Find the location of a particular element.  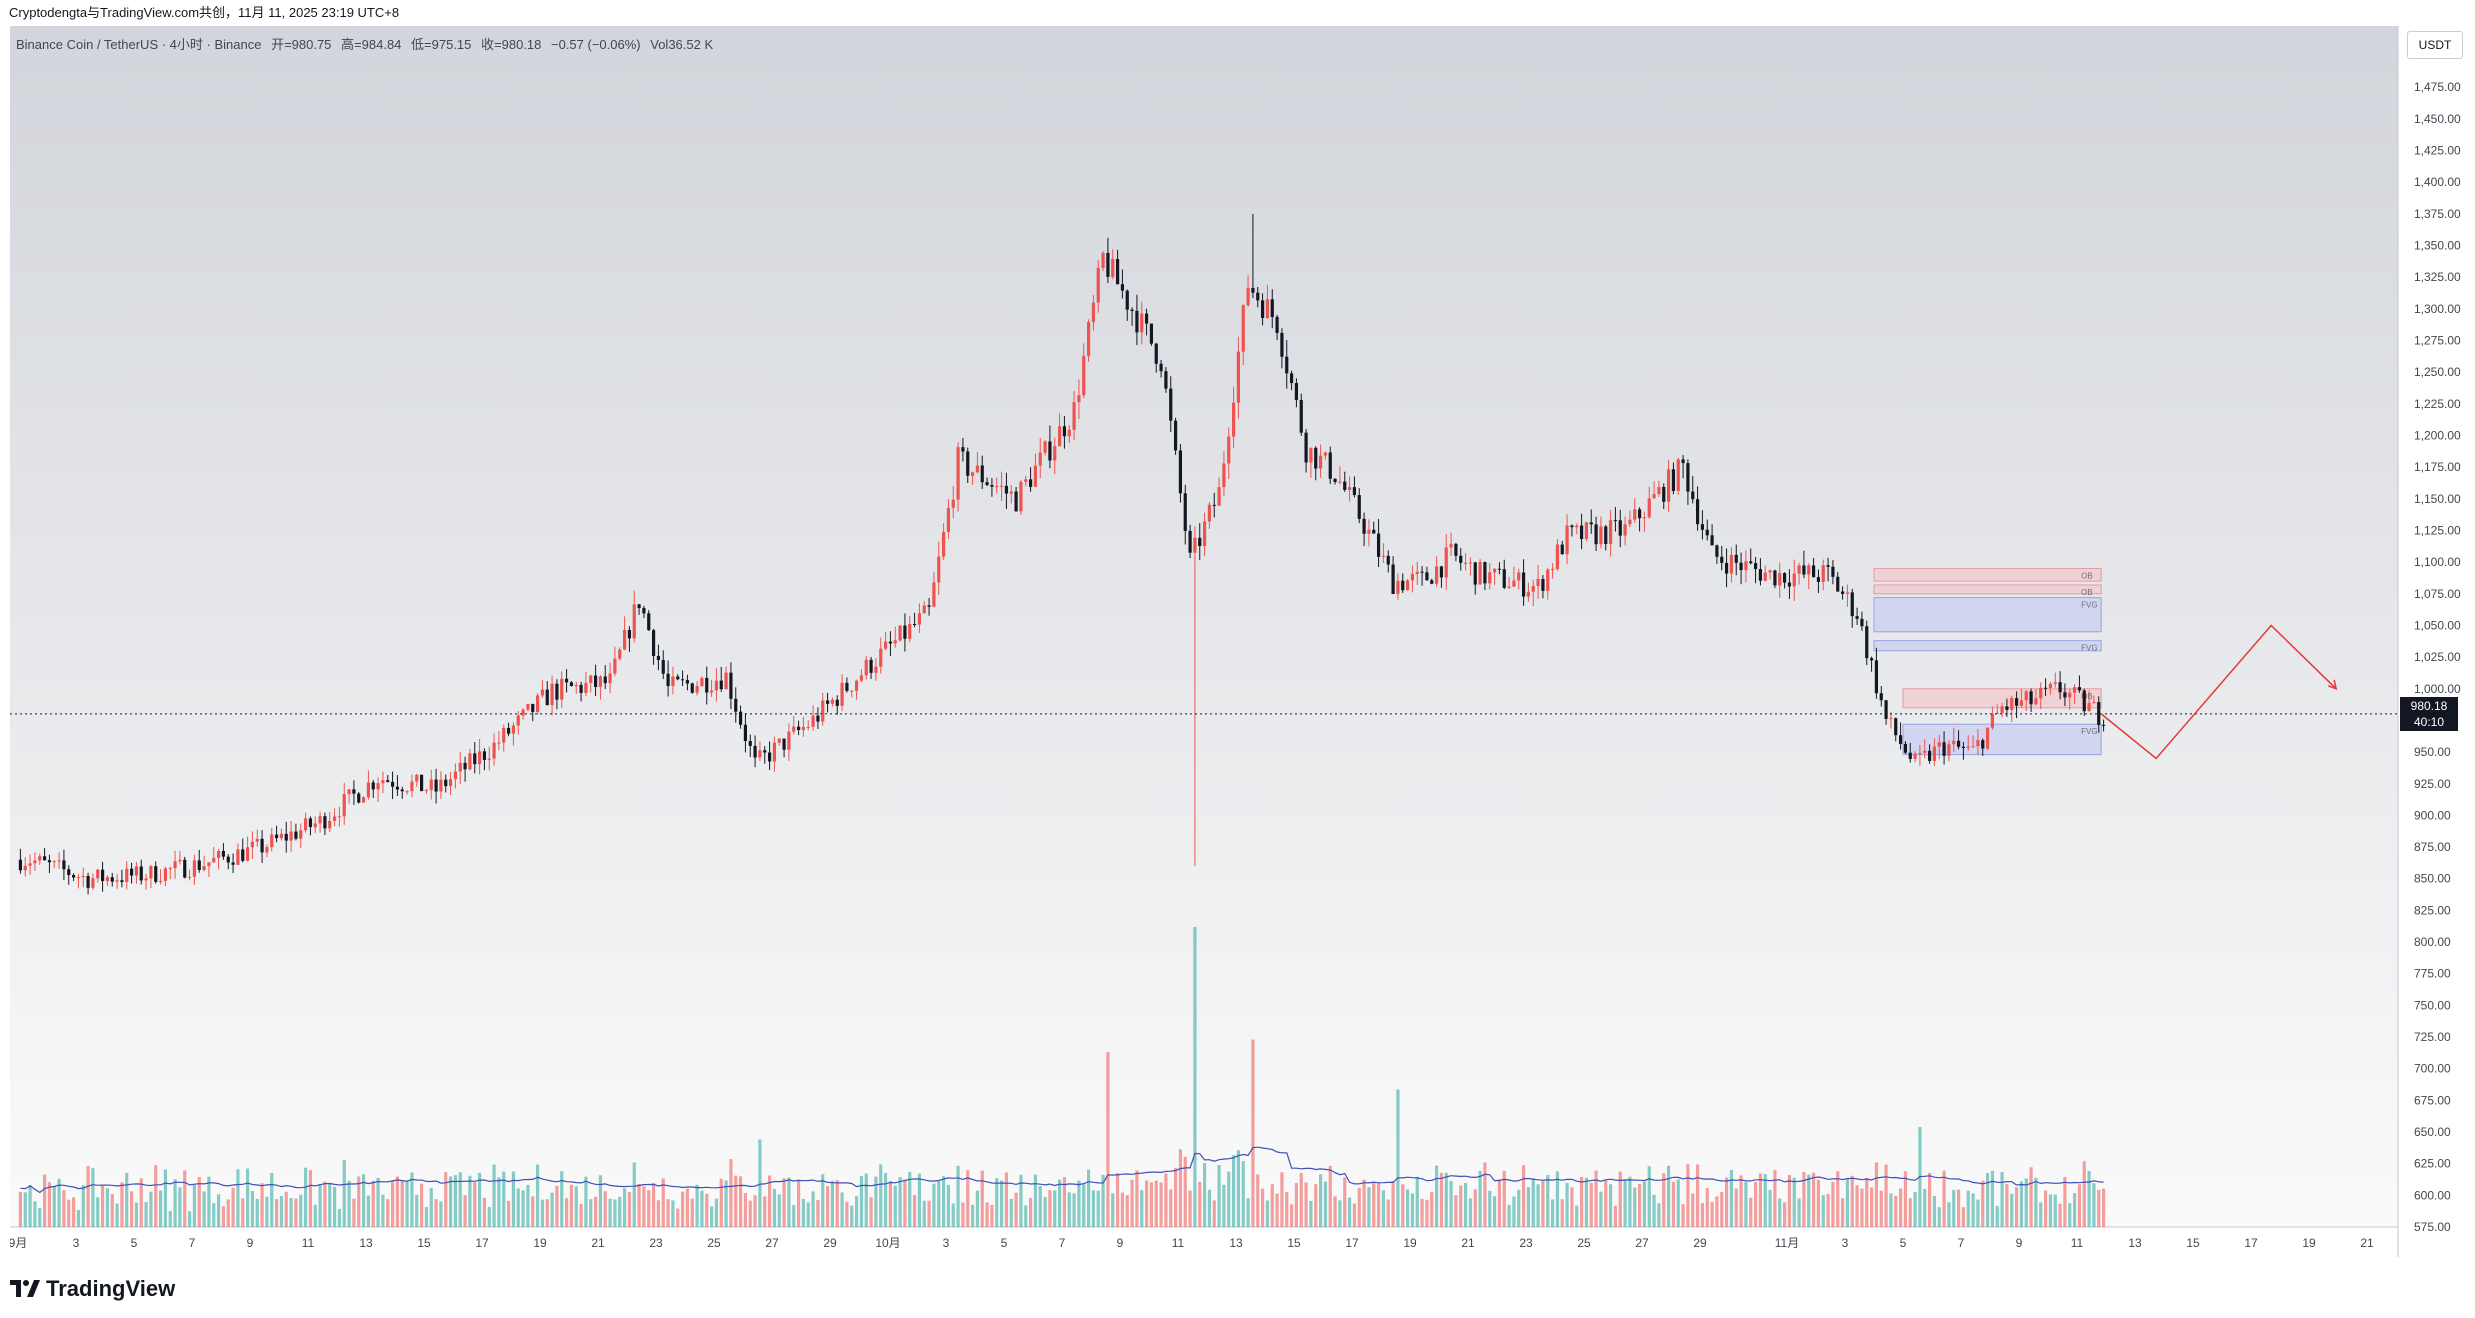

zone-label: FVG is located at coordinates (2089, 731).